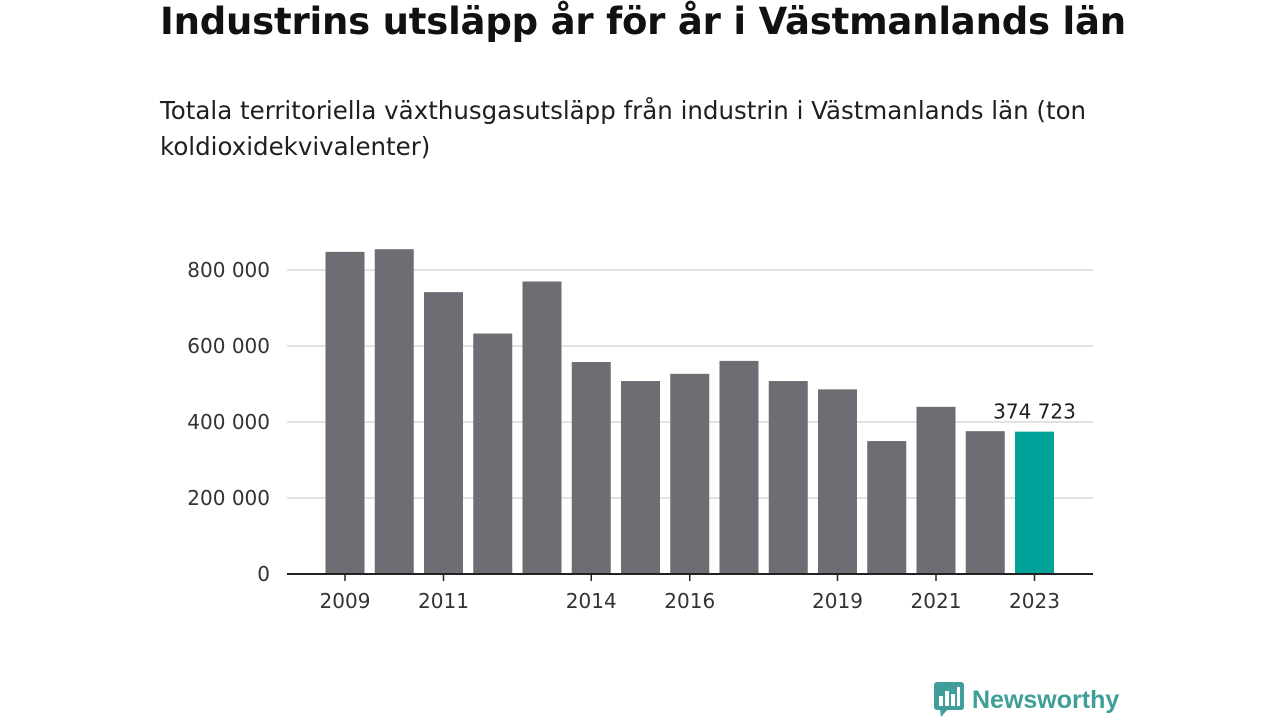 The width and height of the screenshot is (1280, 720). What do you see at coordinates (542, 427) in the screenshot?
I see `bar-2013` at bounding box center [542, 427].